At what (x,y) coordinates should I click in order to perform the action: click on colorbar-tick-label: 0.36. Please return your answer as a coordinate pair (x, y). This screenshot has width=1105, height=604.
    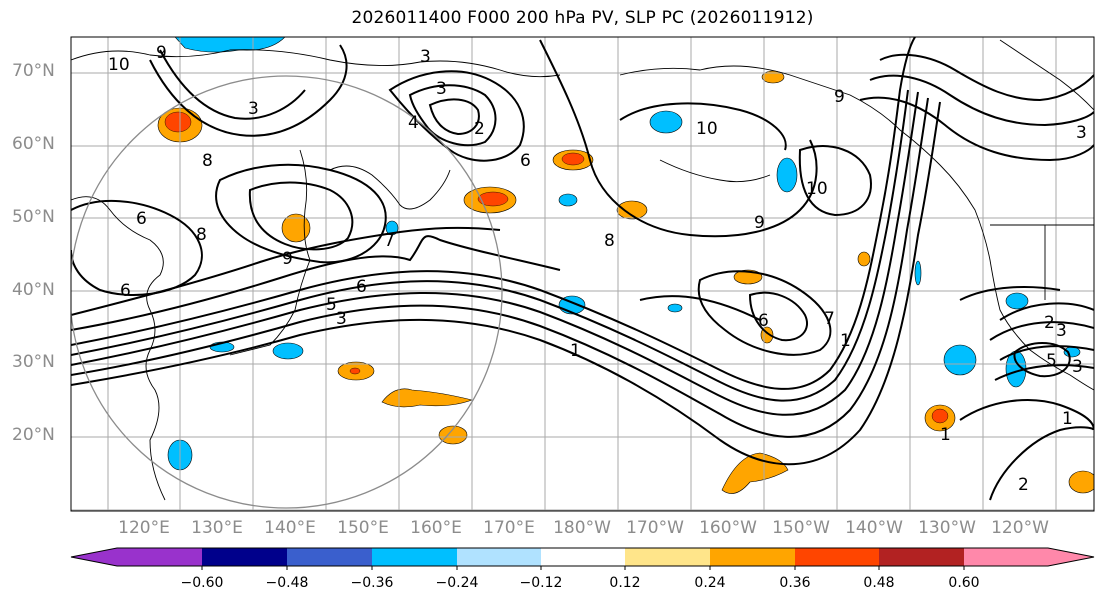
    Looking at the image, I should click on (795, 583).